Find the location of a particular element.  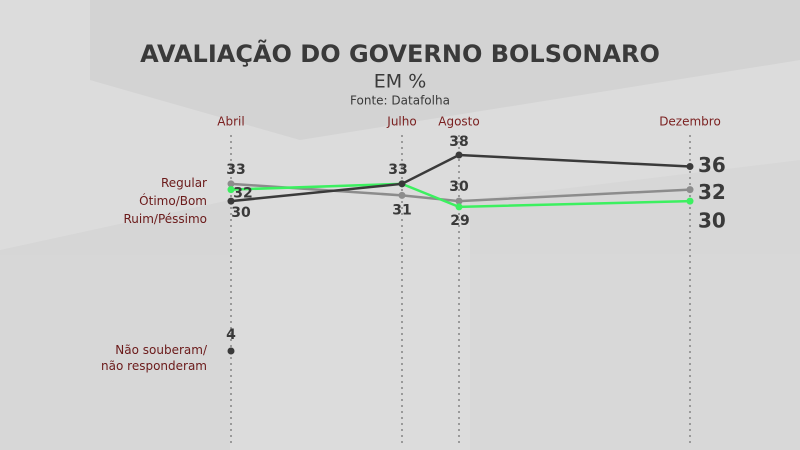

chart-title: AVALIAÇÃO DO GOVERNO BOLSONARO is located at coordinates (400, 53).